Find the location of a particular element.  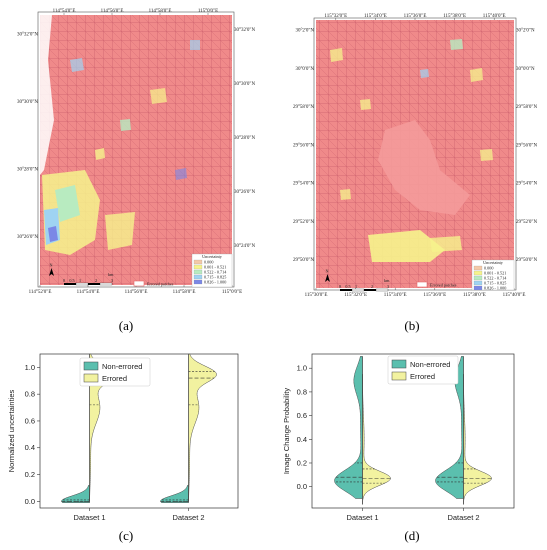

map-bottom-tick-label: 114°56'0"E is located at coordinates (136, 292).